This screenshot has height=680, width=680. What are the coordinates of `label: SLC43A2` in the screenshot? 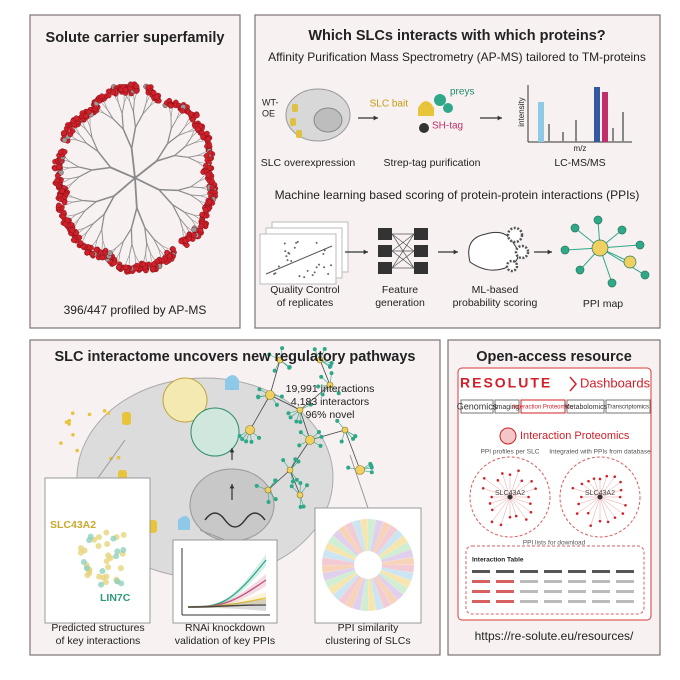 It's located at (73, 525).